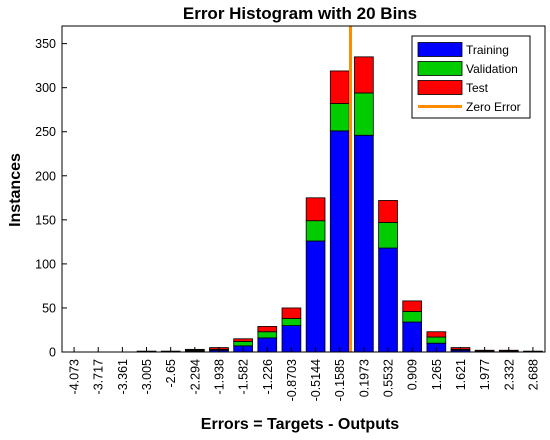 The height and width of the screenshot is (440, 550). I want to click on legend-box, so click(471, 77).